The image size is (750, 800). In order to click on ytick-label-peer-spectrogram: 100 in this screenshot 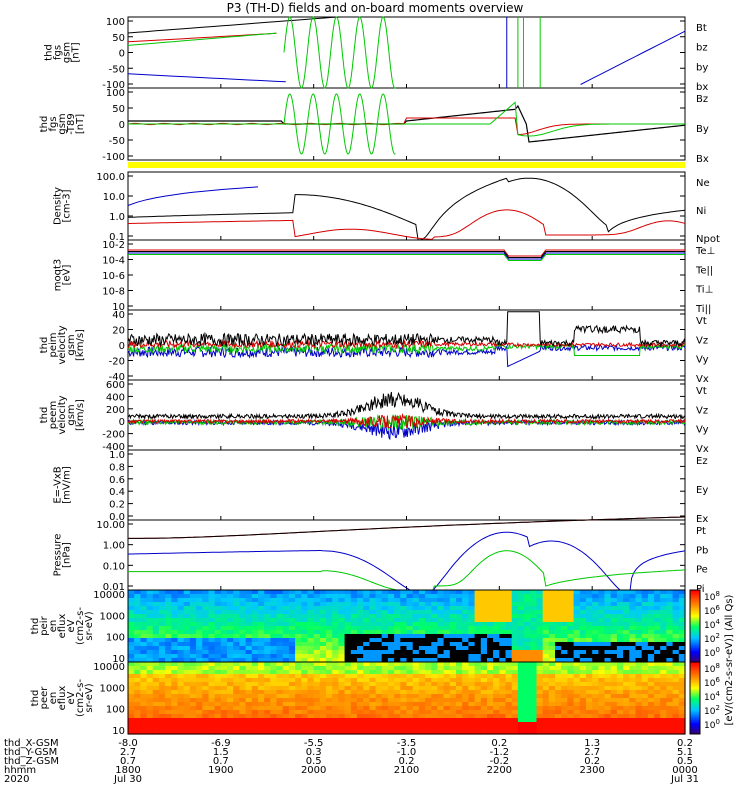, I will do `click(115, 710)`.